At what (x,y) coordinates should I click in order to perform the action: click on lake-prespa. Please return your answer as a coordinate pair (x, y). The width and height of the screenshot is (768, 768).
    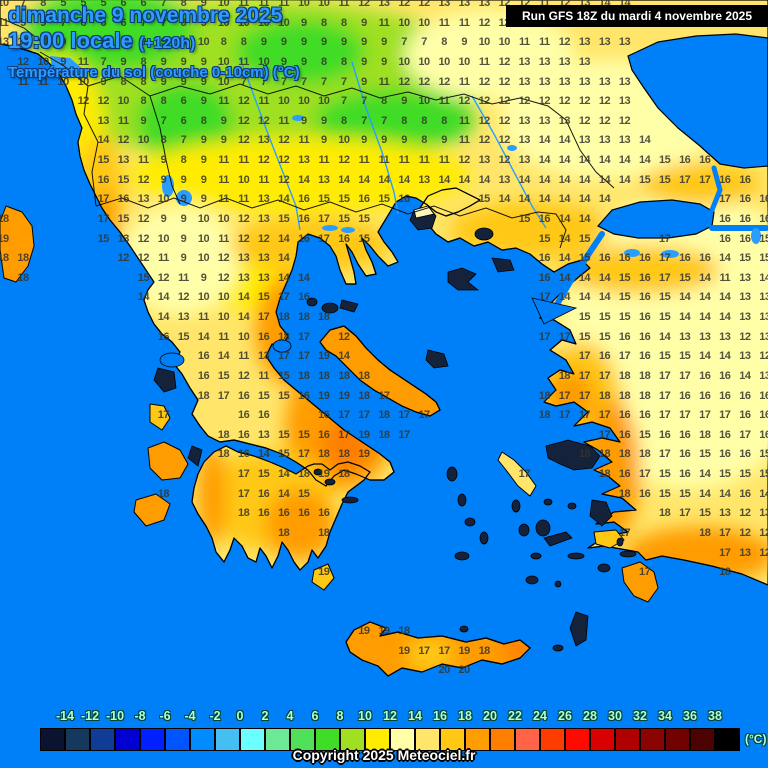
    Looking at the image, I should click on (184, 198).